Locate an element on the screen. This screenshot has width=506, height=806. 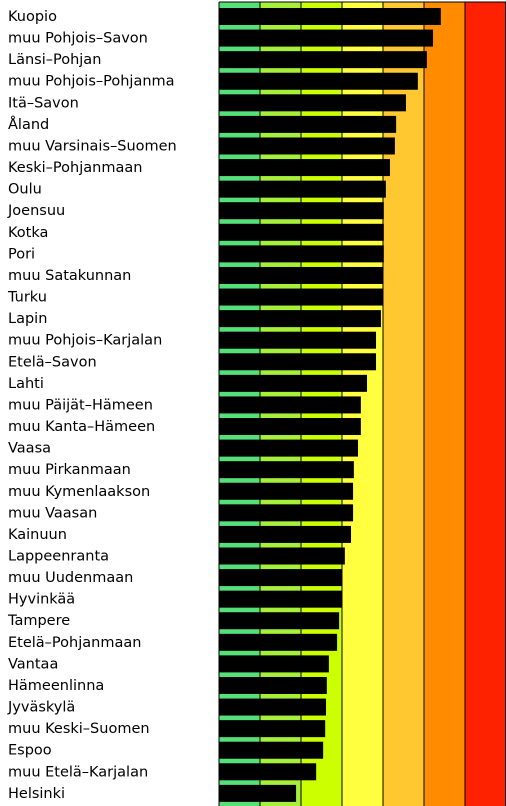
category-label: muu Pohjois–Karjalan is located at coordinates (85, 341).